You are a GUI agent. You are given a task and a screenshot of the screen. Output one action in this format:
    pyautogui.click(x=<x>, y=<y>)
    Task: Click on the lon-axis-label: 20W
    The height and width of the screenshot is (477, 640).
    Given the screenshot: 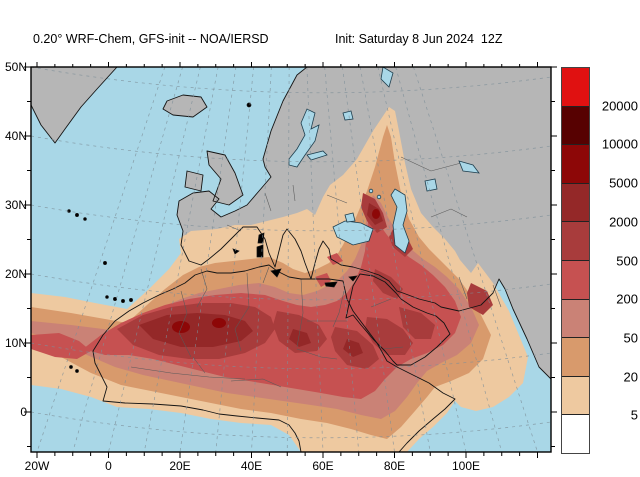 What is the action you would take?
    pyautogui.click(x=37, y=466)
    